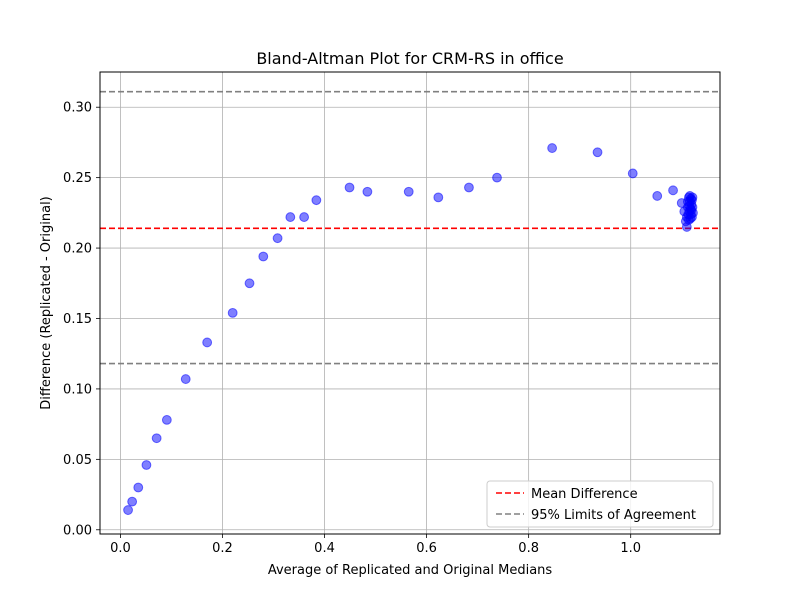 Image resolution: width=800 pixels, height=600 pixels. What do you see at coordinates (613, 515) in the screenshot?
I see `legend-loa-label: 95% Limits of Agreement` at bounding box center [613, 515].